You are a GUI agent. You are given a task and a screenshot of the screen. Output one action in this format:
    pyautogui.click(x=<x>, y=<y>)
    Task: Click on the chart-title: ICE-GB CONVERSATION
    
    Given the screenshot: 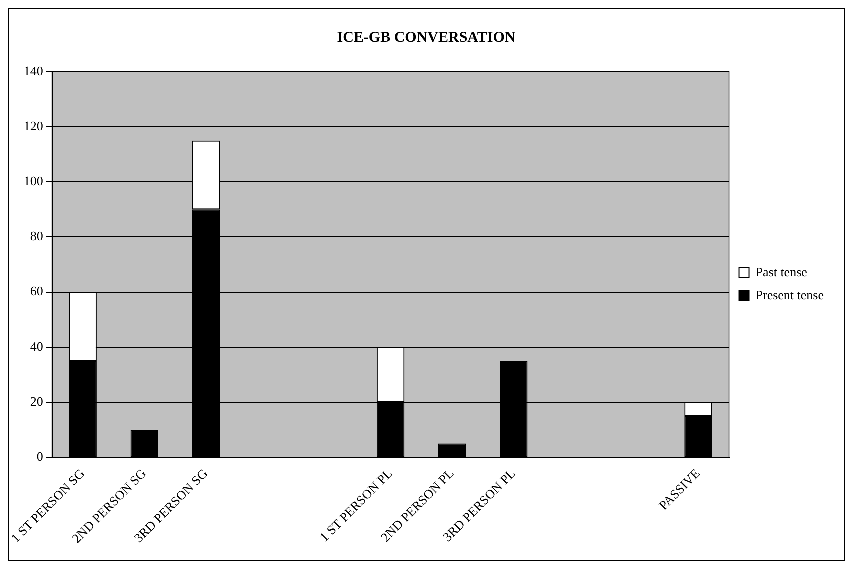 What is the action you would take?
    pyautogui.click(x=426, y=38)
    